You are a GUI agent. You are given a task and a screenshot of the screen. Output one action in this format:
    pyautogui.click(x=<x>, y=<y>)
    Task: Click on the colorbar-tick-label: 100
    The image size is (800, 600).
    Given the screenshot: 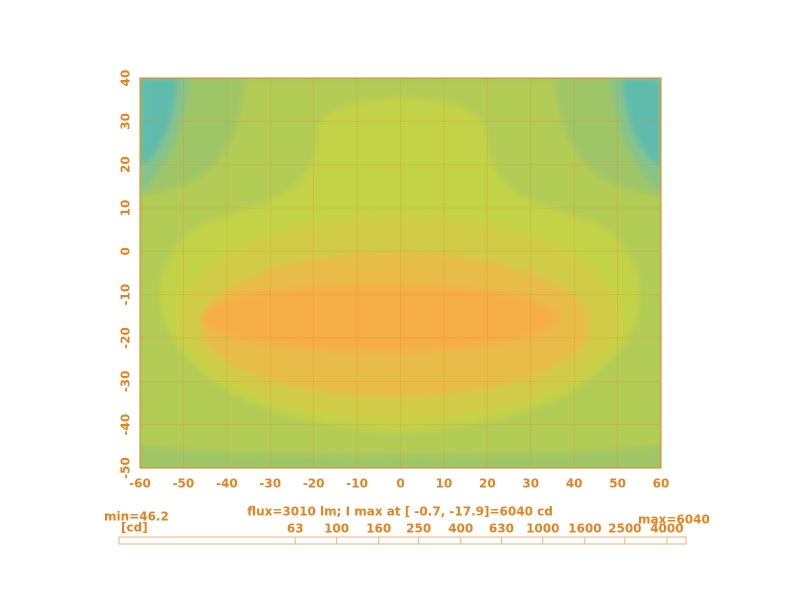 What is the action you would take?
    pyautogui.click(x=336, y=529)
    